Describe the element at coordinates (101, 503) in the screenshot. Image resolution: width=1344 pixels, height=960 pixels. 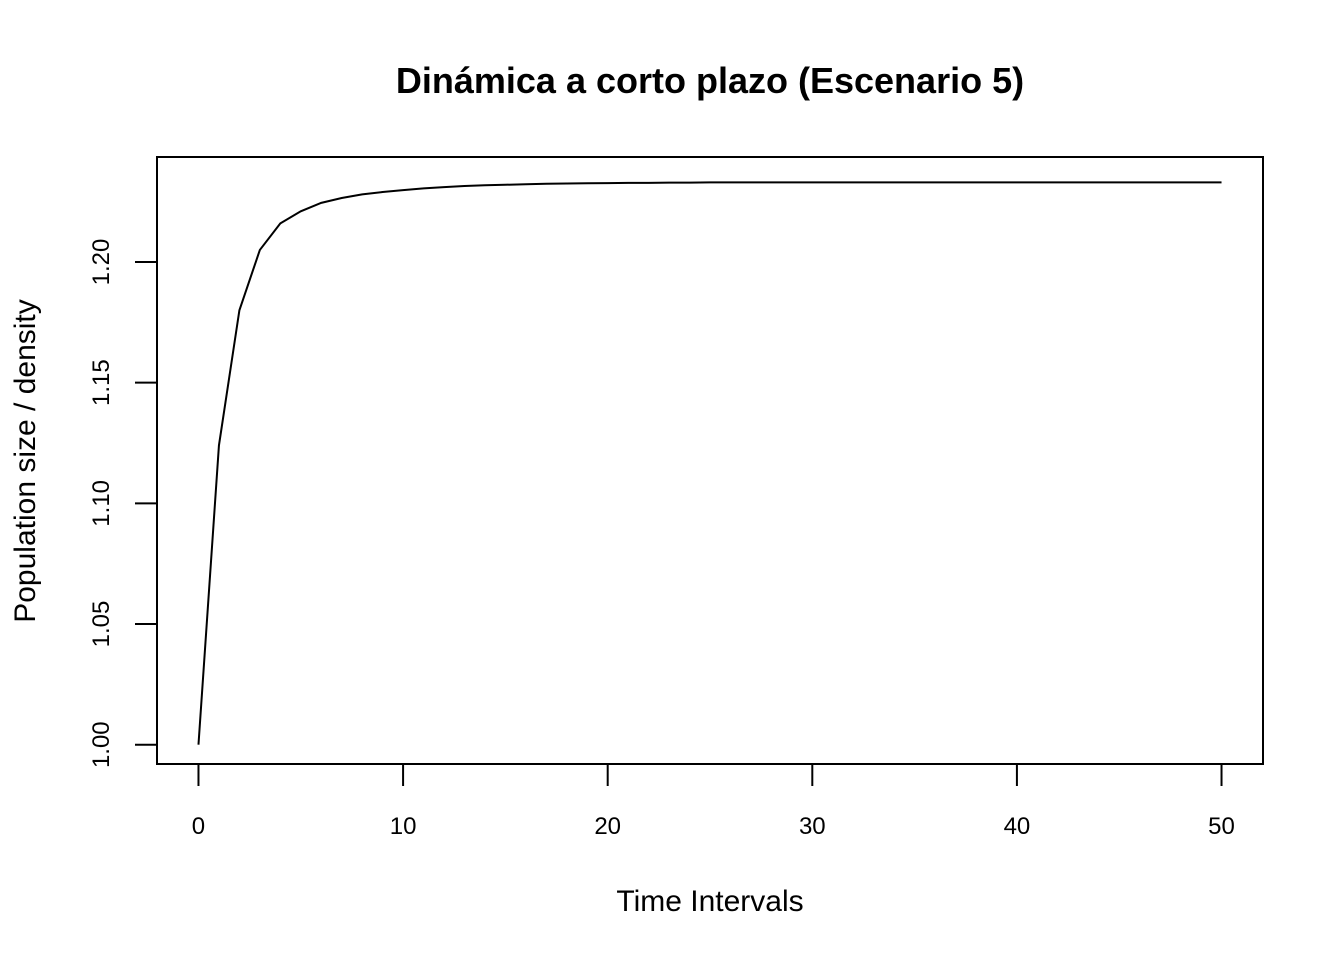
I see `y-tick-label: 1.10` at that location.